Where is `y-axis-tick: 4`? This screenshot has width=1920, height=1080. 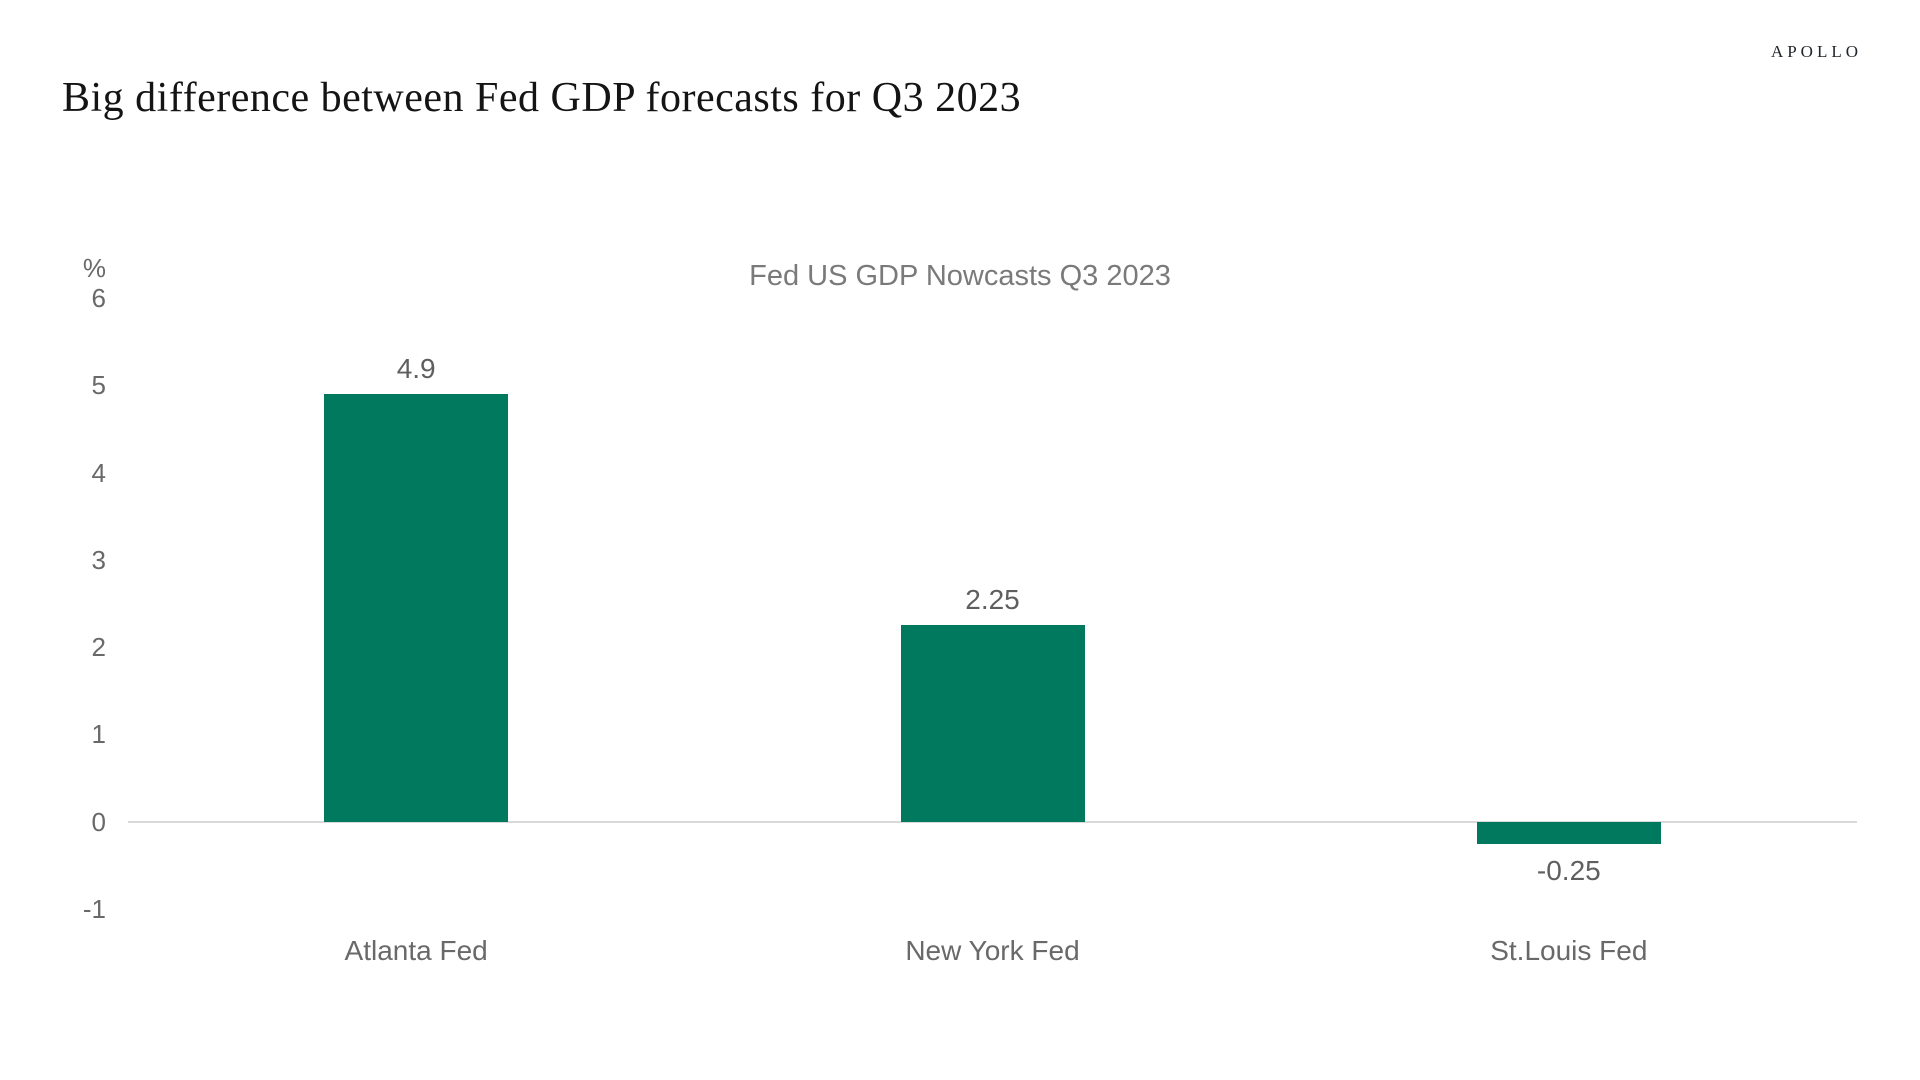
y-axis-tick: 4 is located at coordinates (98, 472).